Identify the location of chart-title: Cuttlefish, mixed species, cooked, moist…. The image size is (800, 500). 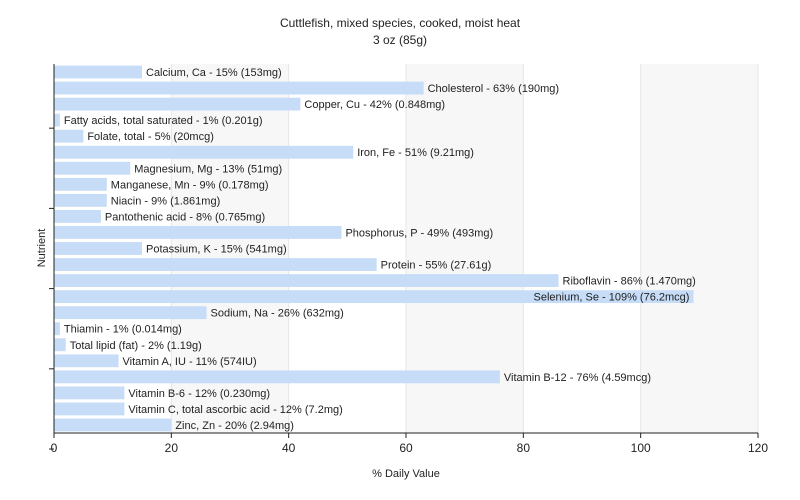
(400, 23).